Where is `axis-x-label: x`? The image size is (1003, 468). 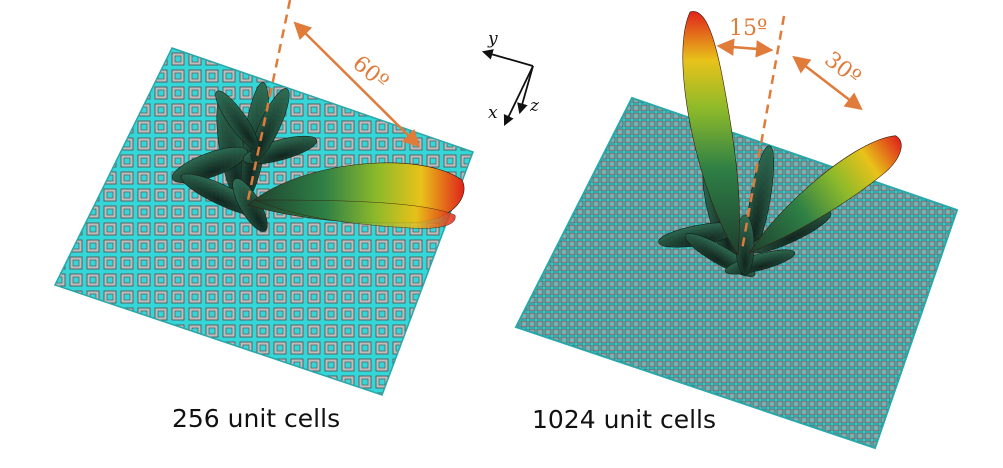
axis-x-label: x is located at coordinates (493, 113).